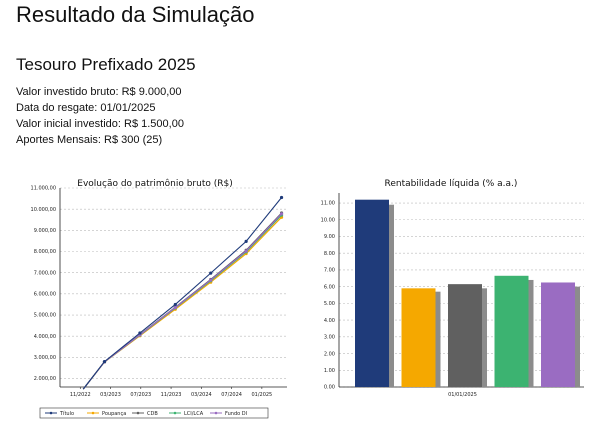 The height and width of the screenshot is (438, 614). Describe the element at coordinates (140, 395) in the screenshot. I see `line-chart-x-tick: 07/2023` at that location.